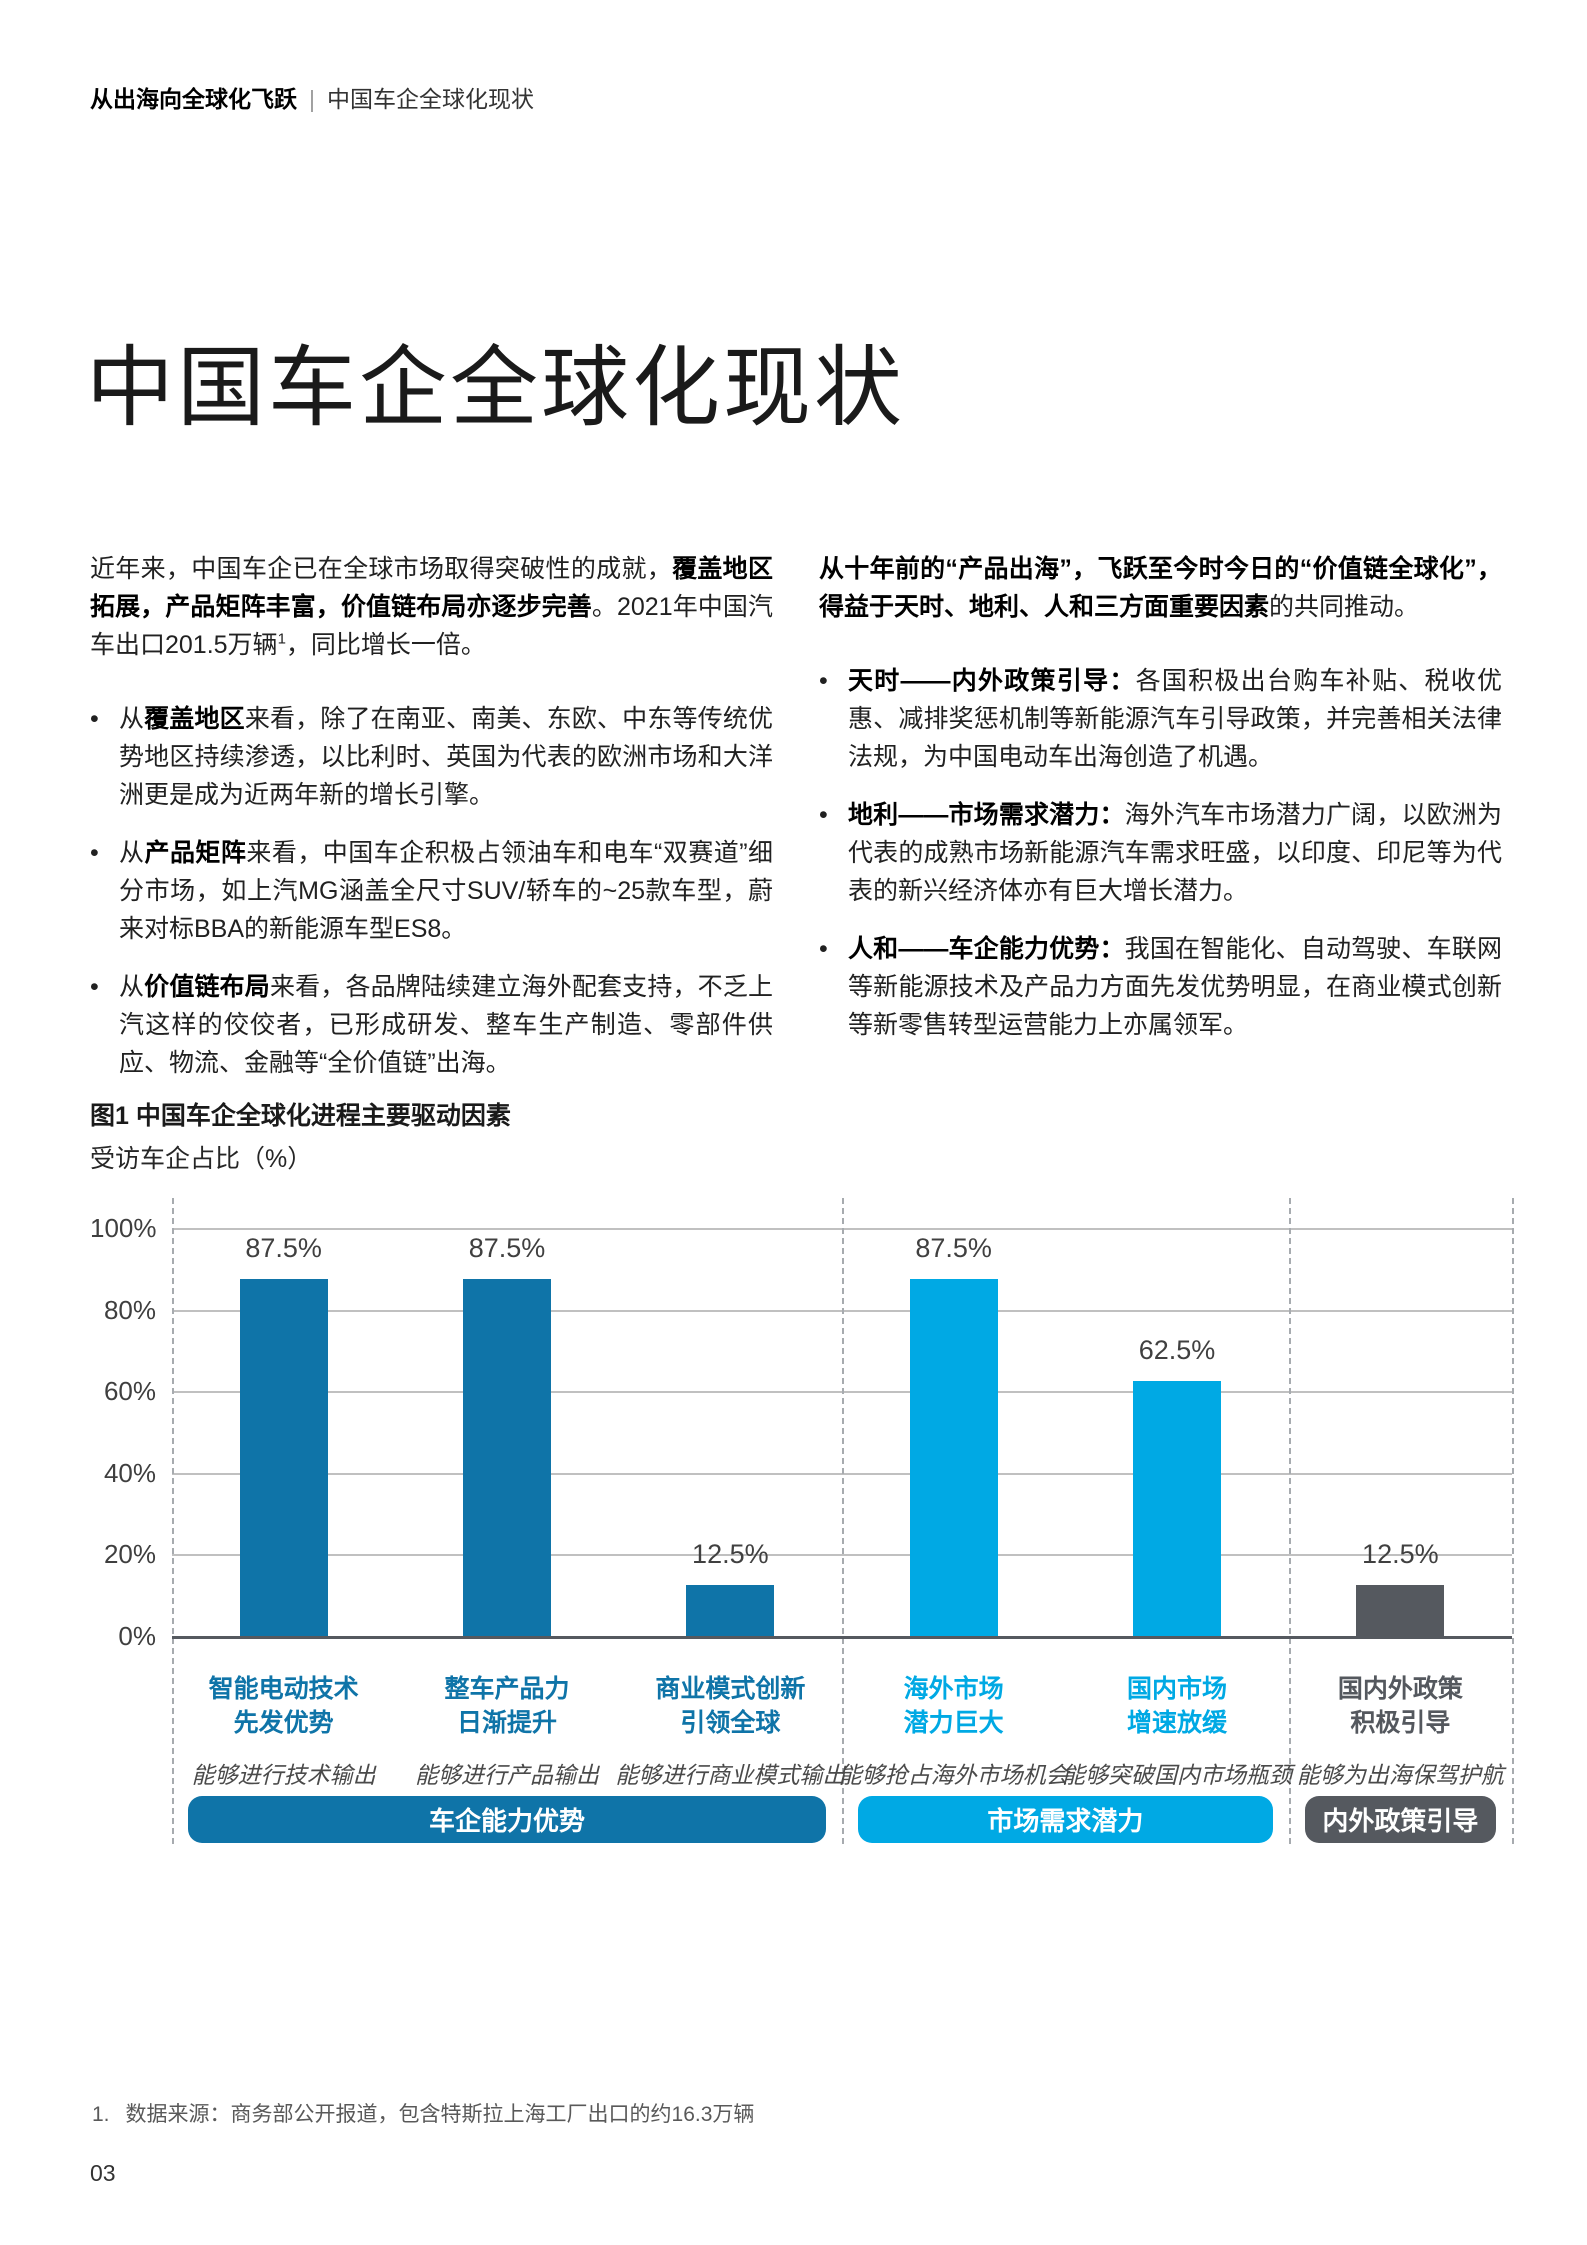 This screenshot has width=1587, height=2245. Describe the element at coordinates (207, 987) in the screenshot. I see `emphasis-text: 价值链布局` at that location.